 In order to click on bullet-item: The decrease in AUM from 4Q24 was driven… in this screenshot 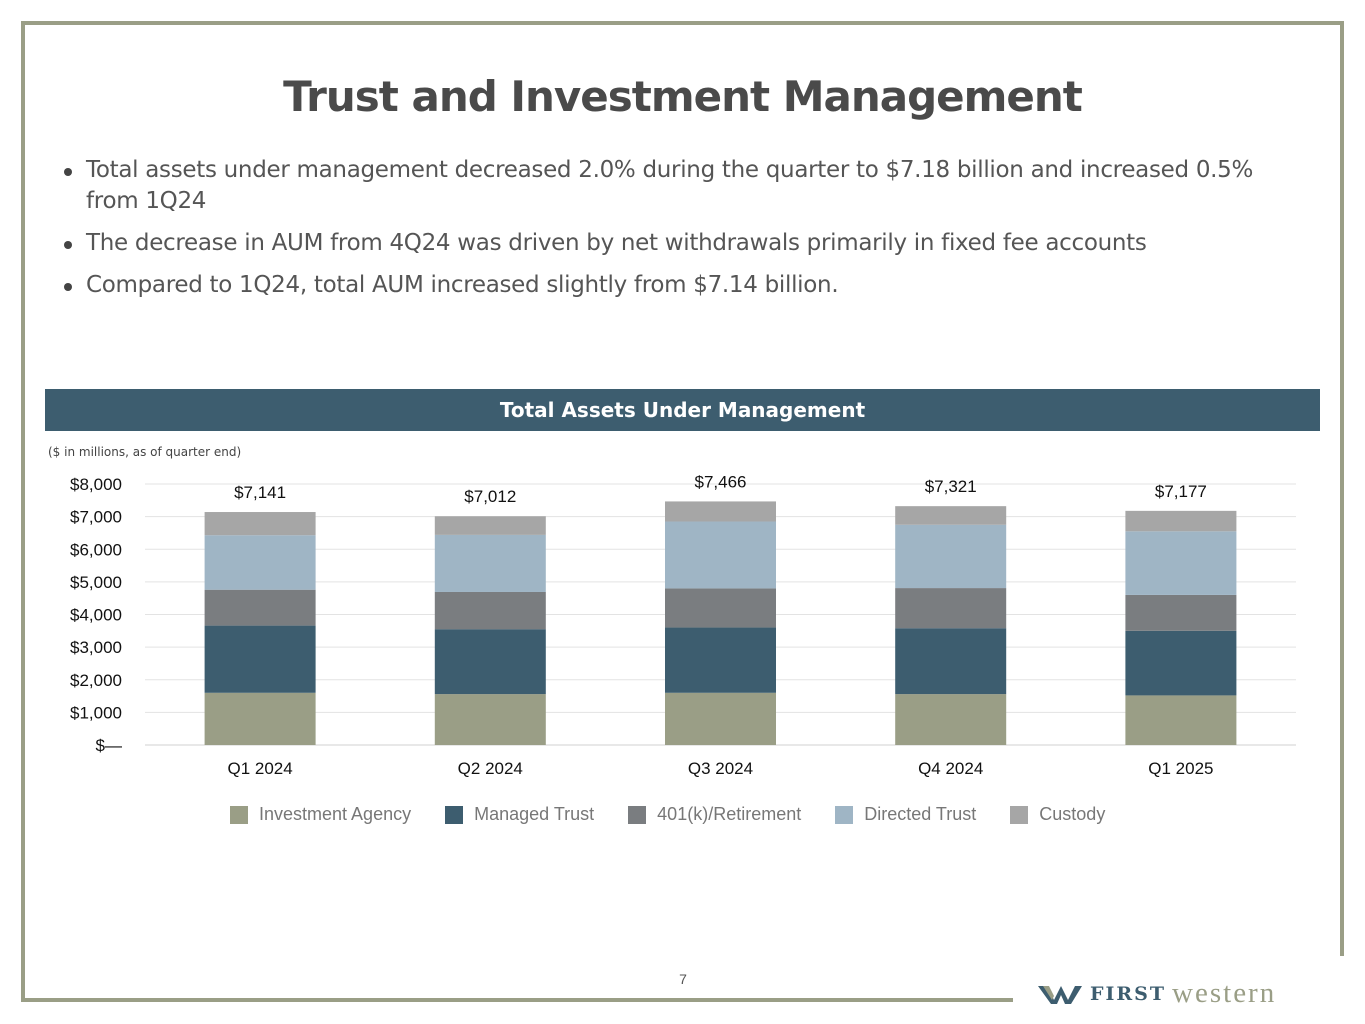, I will do `click(682, 243)`.